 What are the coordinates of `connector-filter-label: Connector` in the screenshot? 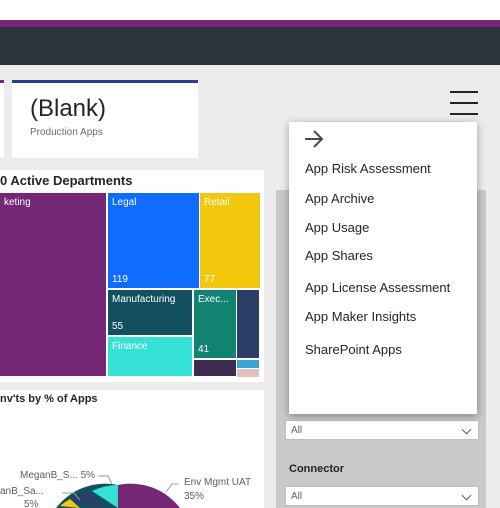 It's located at (316, 469).